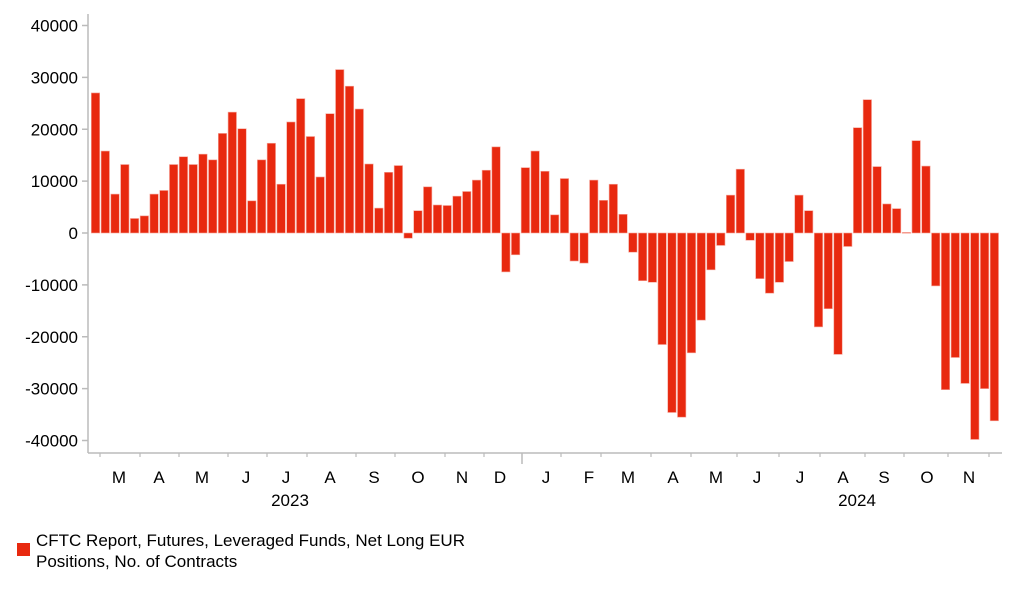  I want to click on x-year-label: 2023, so click(290, 500).